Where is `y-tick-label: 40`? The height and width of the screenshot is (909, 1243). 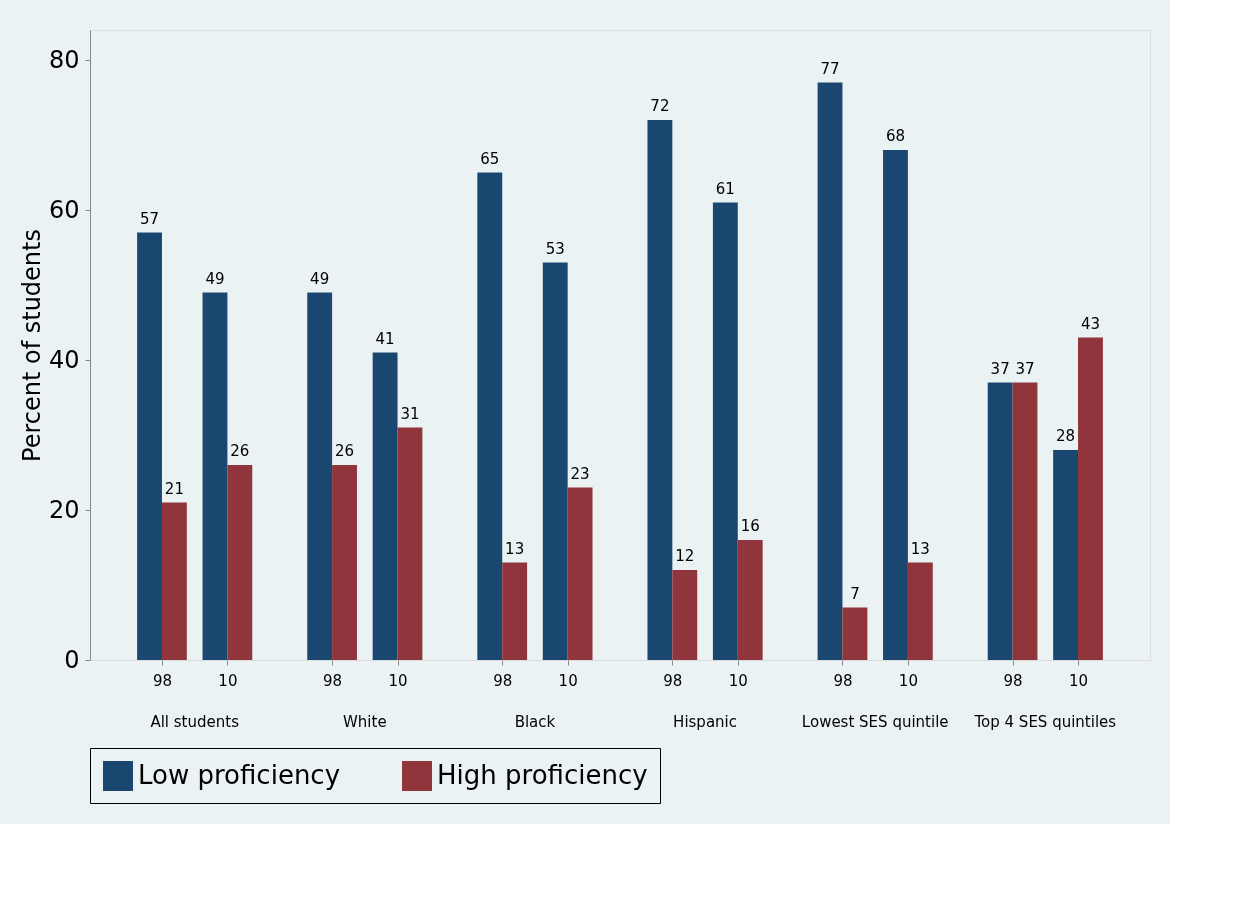
y-tick-label: 40 is located at coordinates (64, 359).